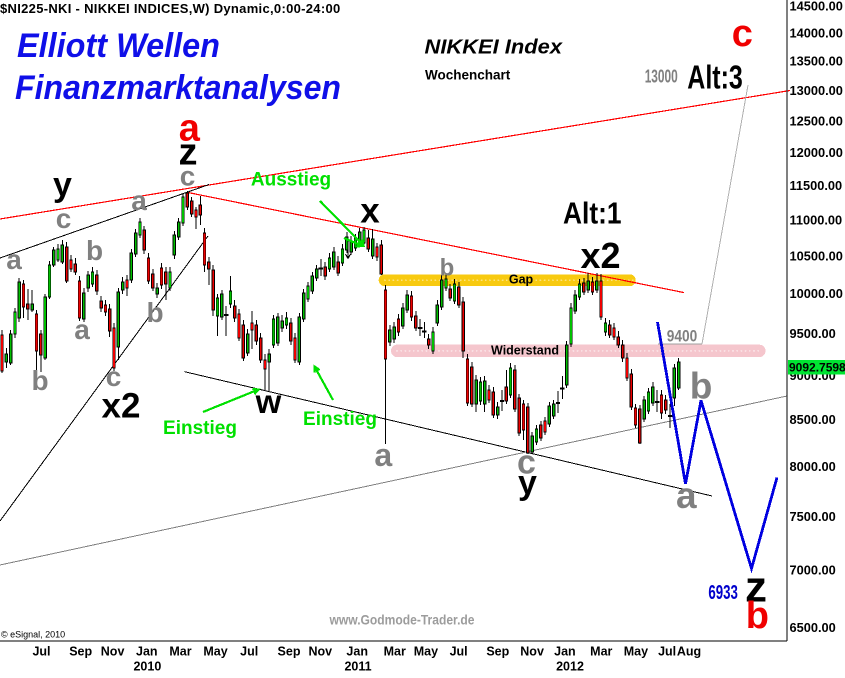 The height and width of the screenshot is (678, 845). I want to click on svg-text: 13000, so click(661, 76).